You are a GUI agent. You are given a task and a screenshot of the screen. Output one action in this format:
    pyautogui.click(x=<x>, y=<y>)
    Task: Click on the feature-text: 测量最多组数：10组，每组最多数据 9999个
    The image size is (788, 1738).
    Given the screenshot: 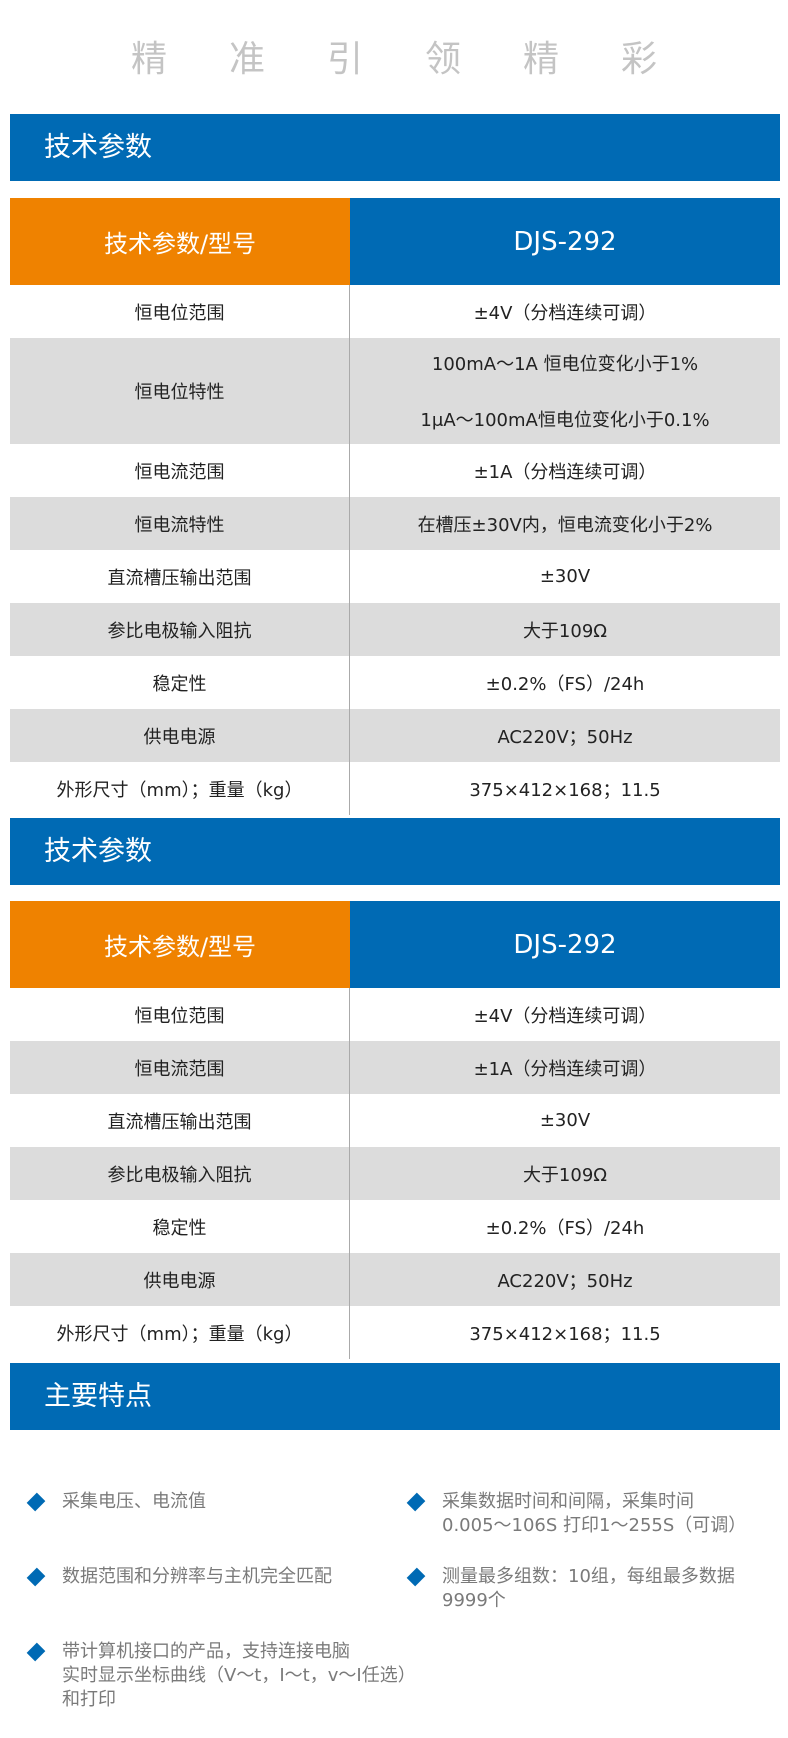 What is the action you would take?
    pyautogui.click(x=588, y=1588)
    